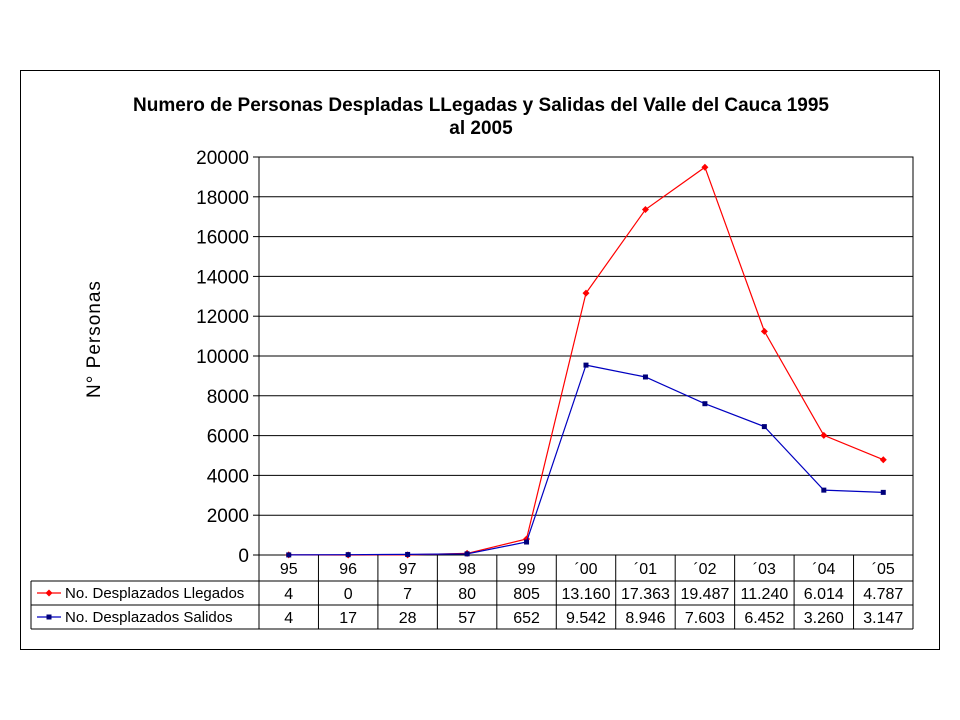 This screenshot has height=720, width=960. I want to click on y-tick-label: 12000, so click(222, 317).